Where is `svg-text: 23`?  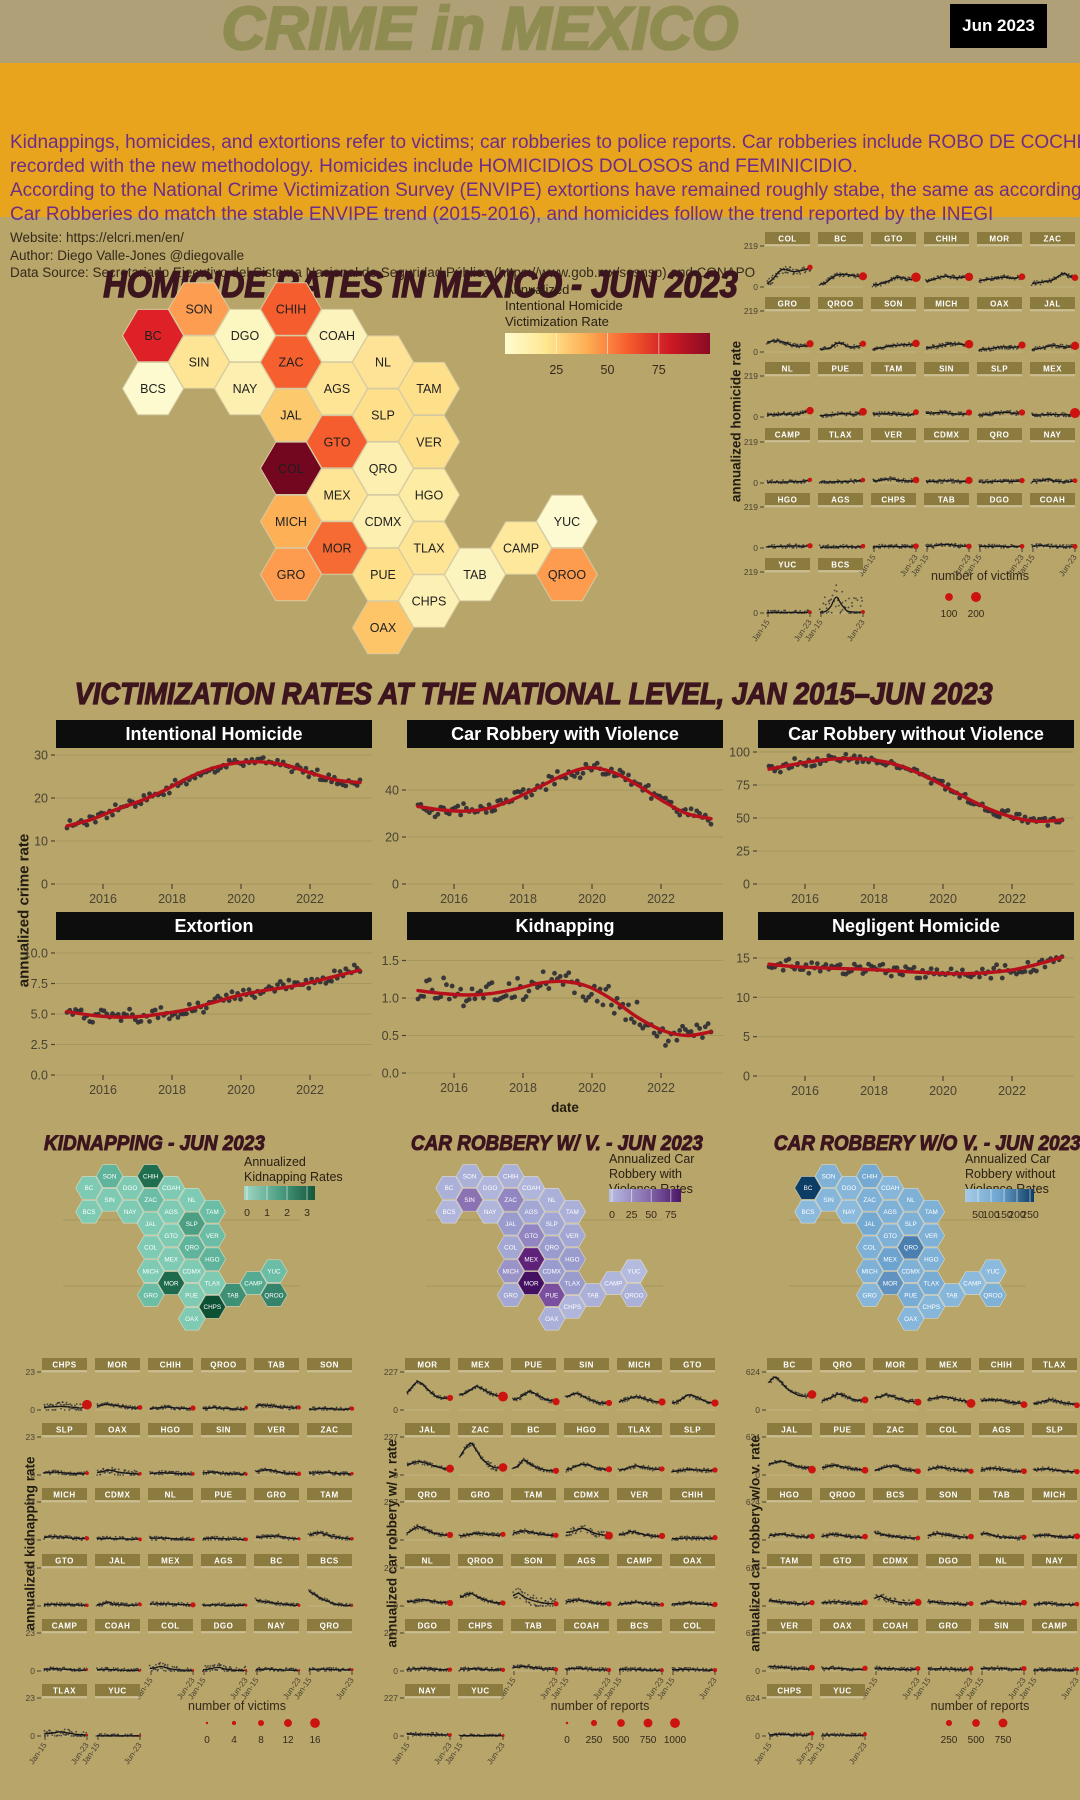 svg-text: 23 is located at coordinates (31, 1633).